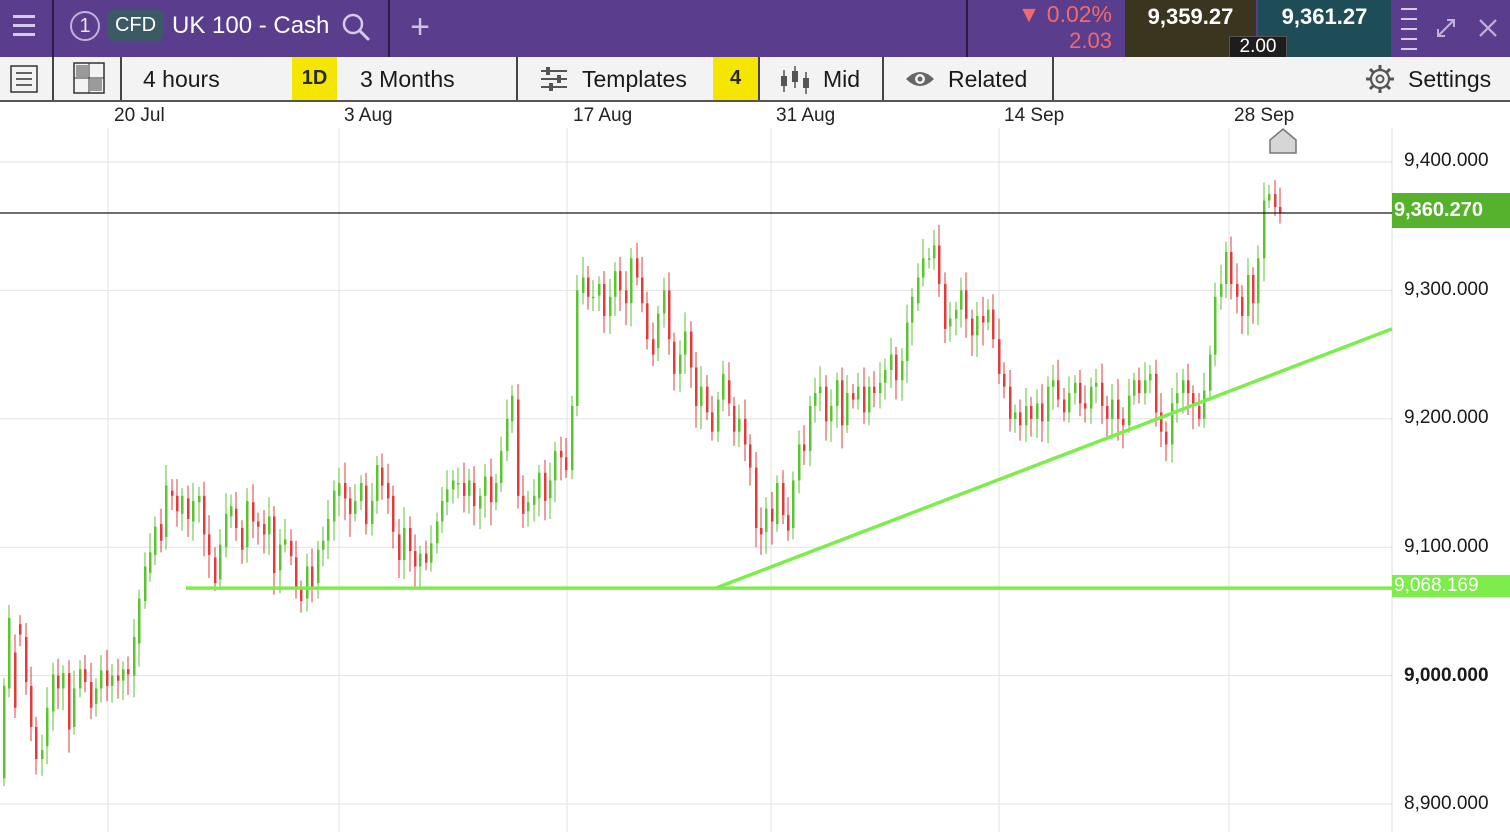 The width and height of the screenshot is (1510, 832). I want to click on price-type-selector: Mid, so click(842, 79).